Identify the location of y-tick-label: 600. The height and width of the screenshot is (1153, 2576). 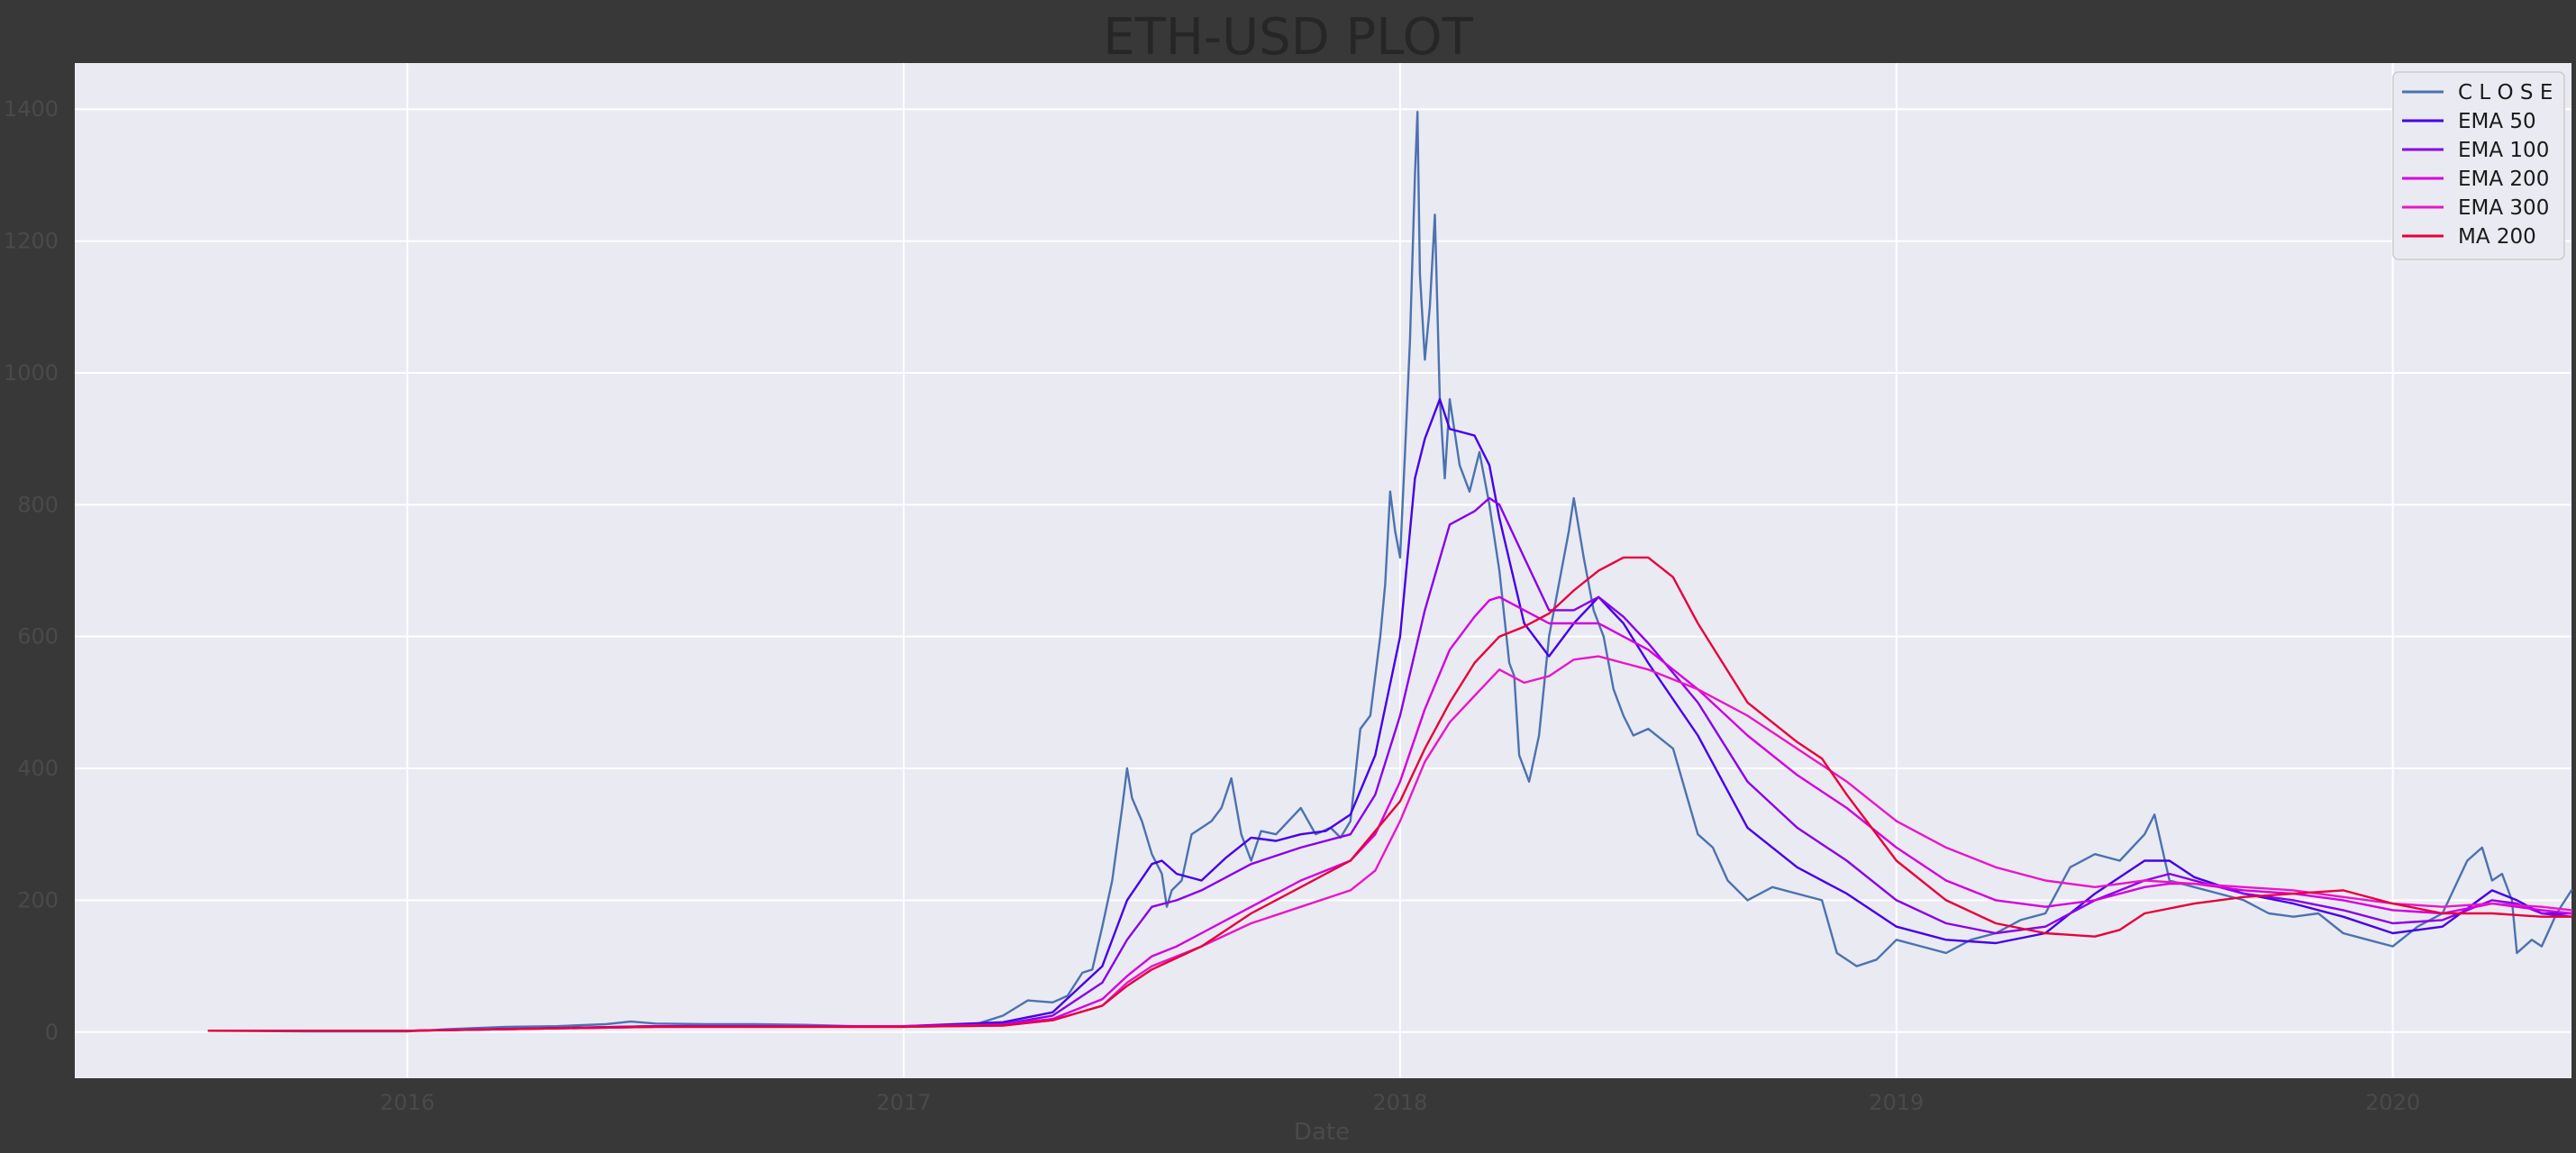
(38, 636).